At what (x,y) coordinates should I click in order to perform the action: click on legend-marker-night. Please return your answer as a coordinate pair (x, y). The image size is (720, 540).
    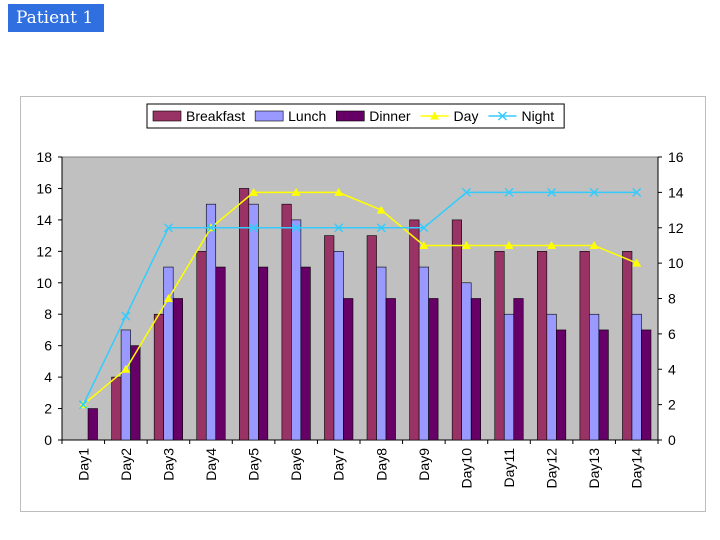
    Looking at the image, I should click on (502, 116).